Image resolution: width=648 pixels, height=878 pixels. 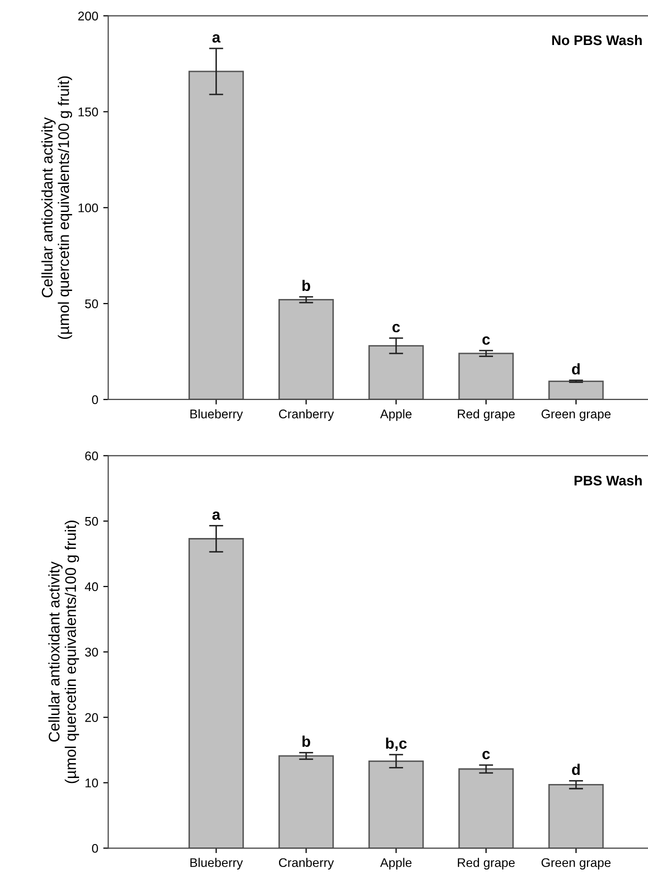 What do you see at coordinates (88, 207) in the screenshot?
I see `y-tick-label: 100` at bounding box center [88, 207].